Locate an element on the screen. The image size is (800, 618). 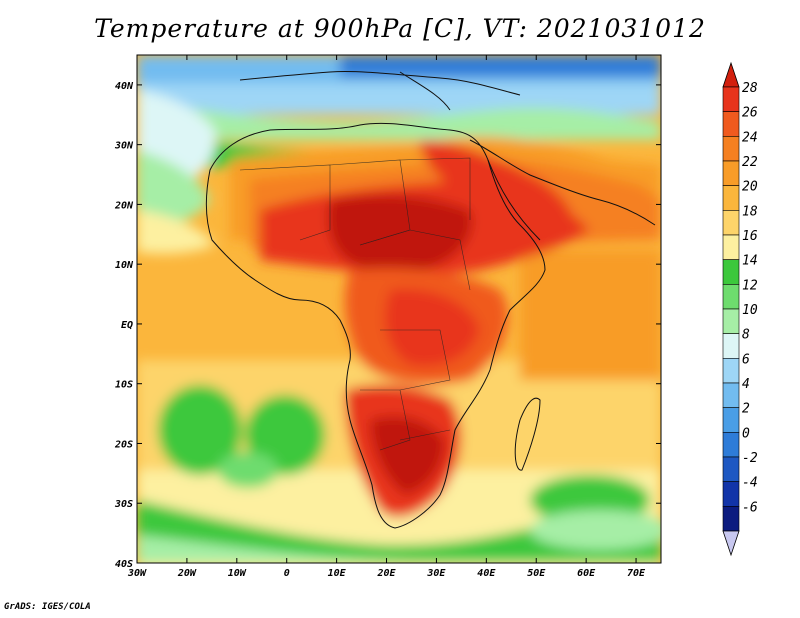
lon-tick-label: 70E is located at coordinates (636, 573).